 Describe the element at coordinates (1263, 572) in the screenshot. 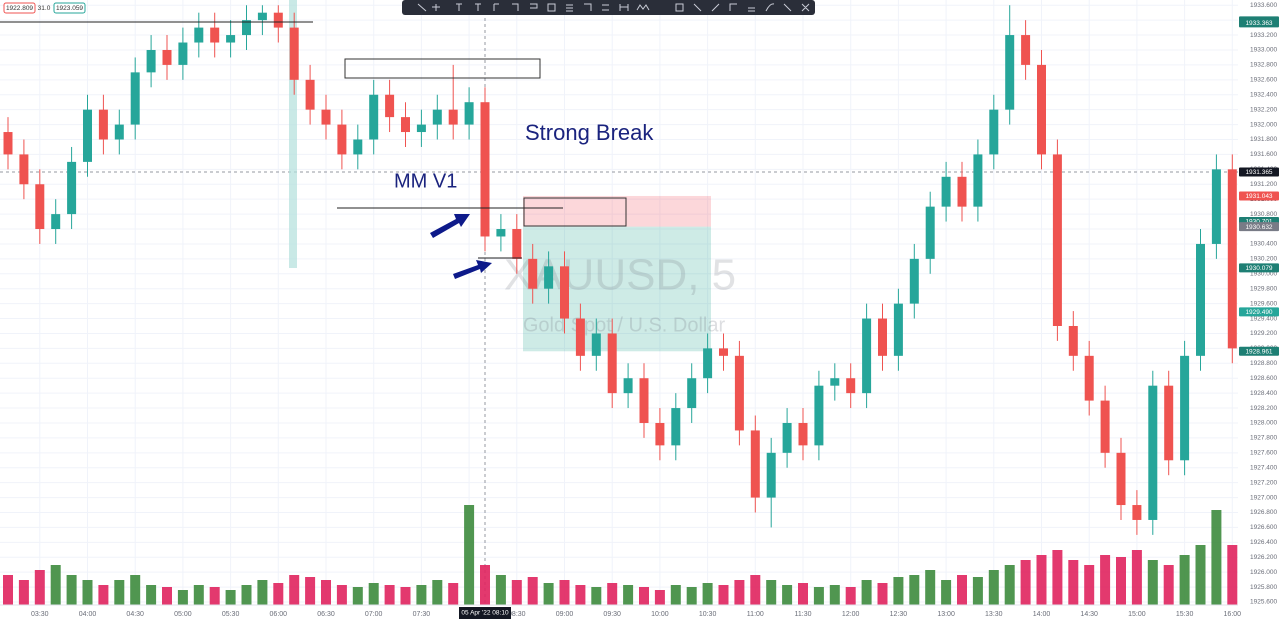

I see `y-tick-label: 1926.000` at that location.